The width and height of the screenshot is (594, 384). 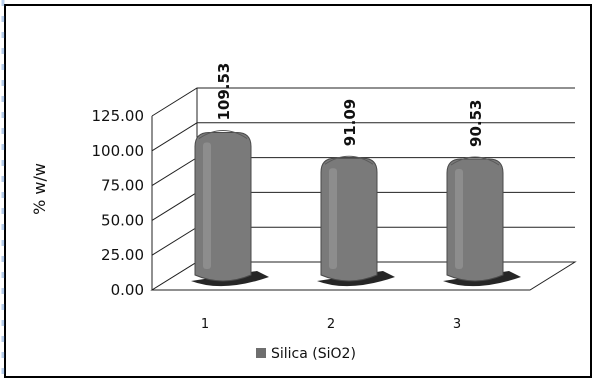 I want to click on data-label: 109.53, so click(x=224, y=92).